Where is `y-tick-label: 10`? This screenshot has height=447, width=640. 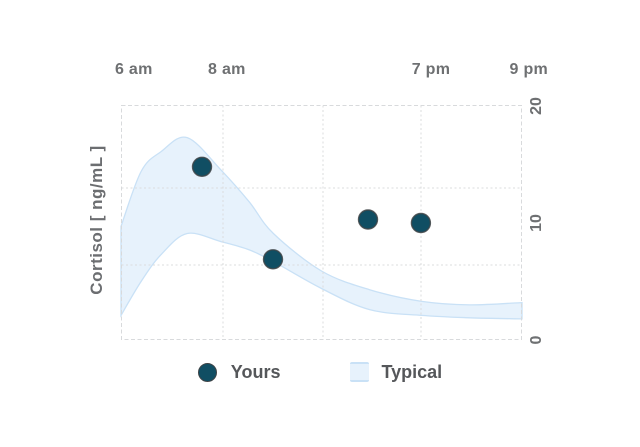
y-tick-label: 10 is located at coordinates (536, 223).